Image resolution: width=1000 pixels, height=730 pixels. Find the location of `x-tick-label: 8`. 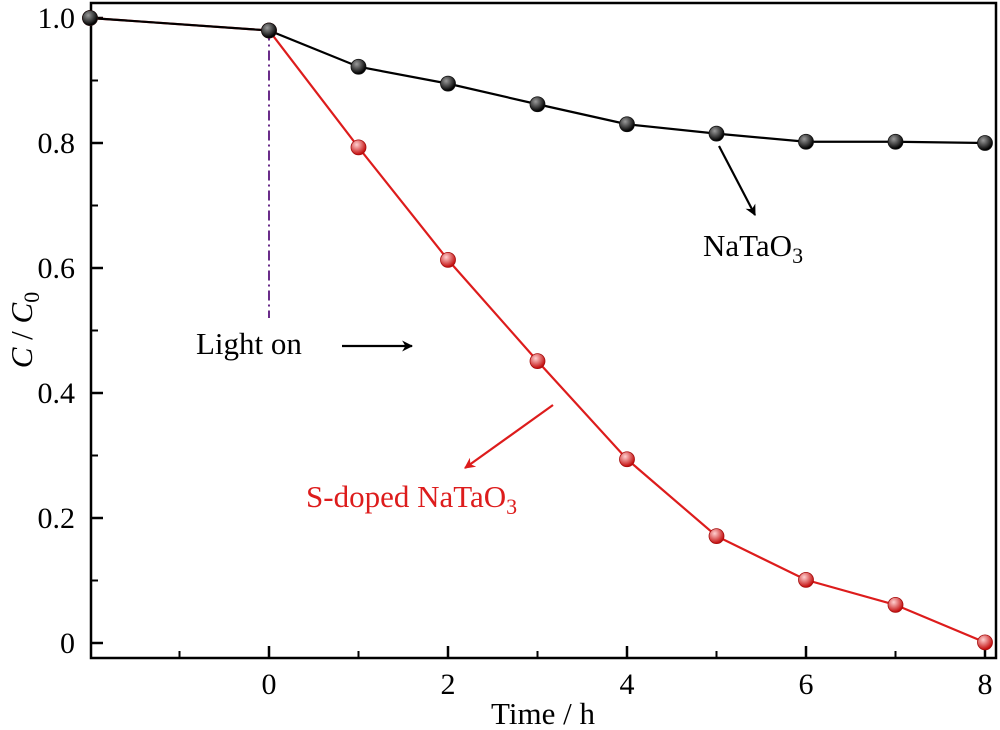

x-tick-label: 8 is located at coordinates (985, 684).